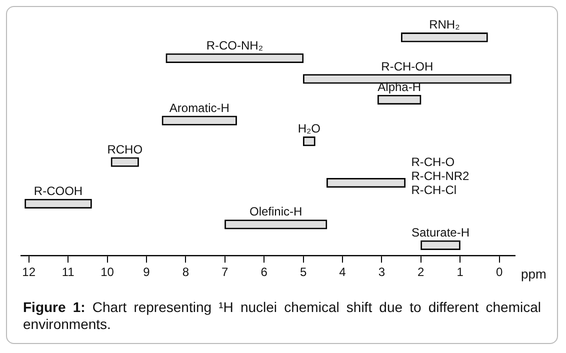  Describe the element at coordinates (444, 25) in the screenshot. I see `y-tick-label: RNH₂` at that location.